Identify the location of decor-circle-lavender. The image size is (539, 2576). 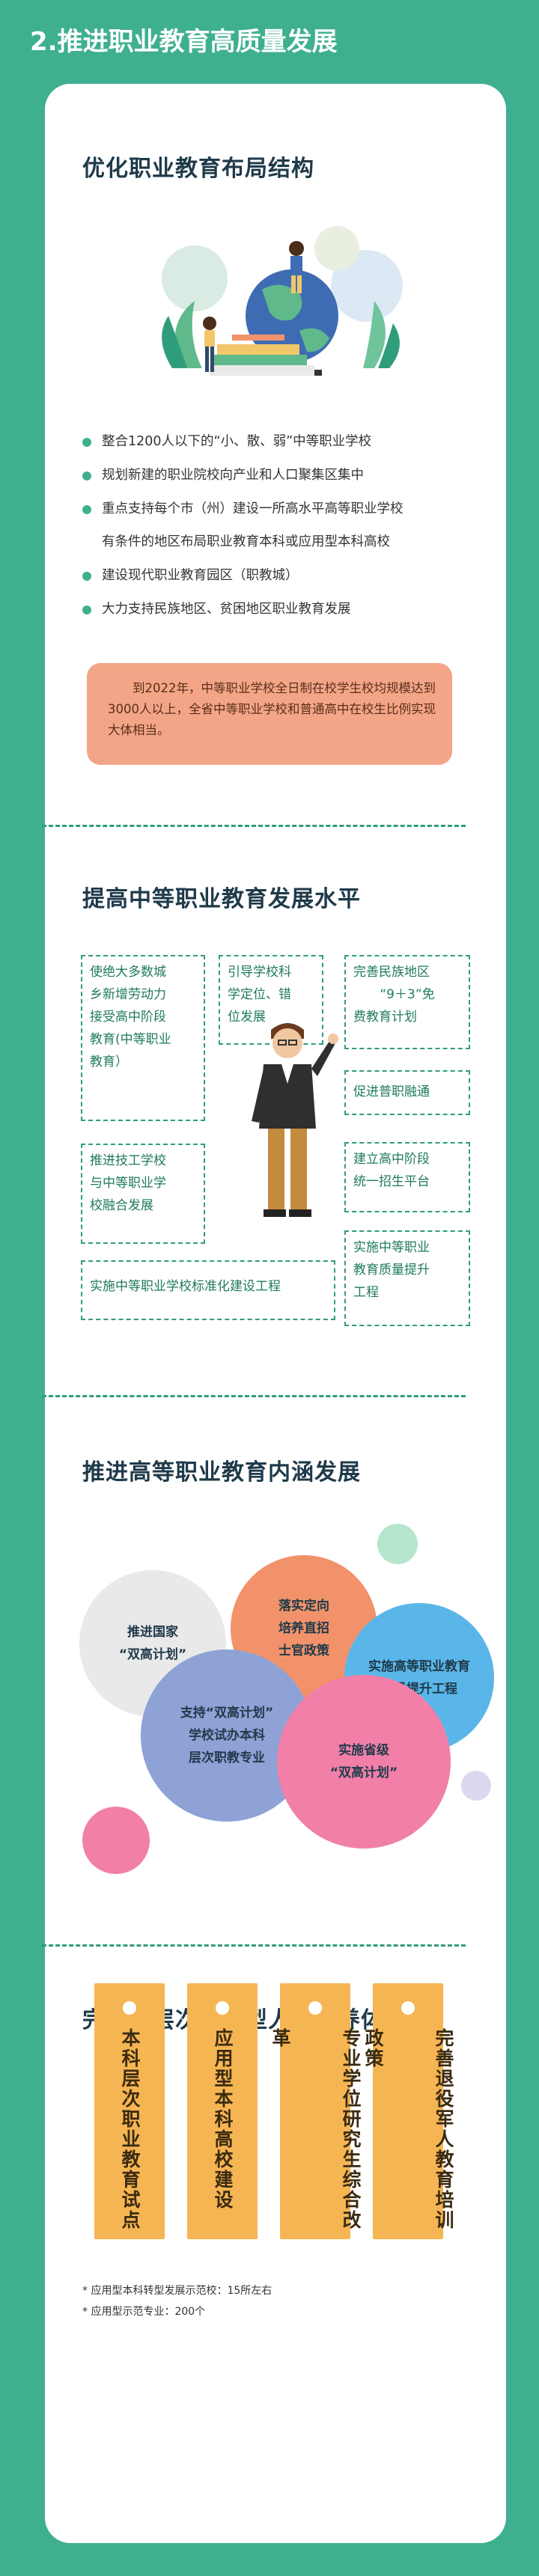
(476, 1786).